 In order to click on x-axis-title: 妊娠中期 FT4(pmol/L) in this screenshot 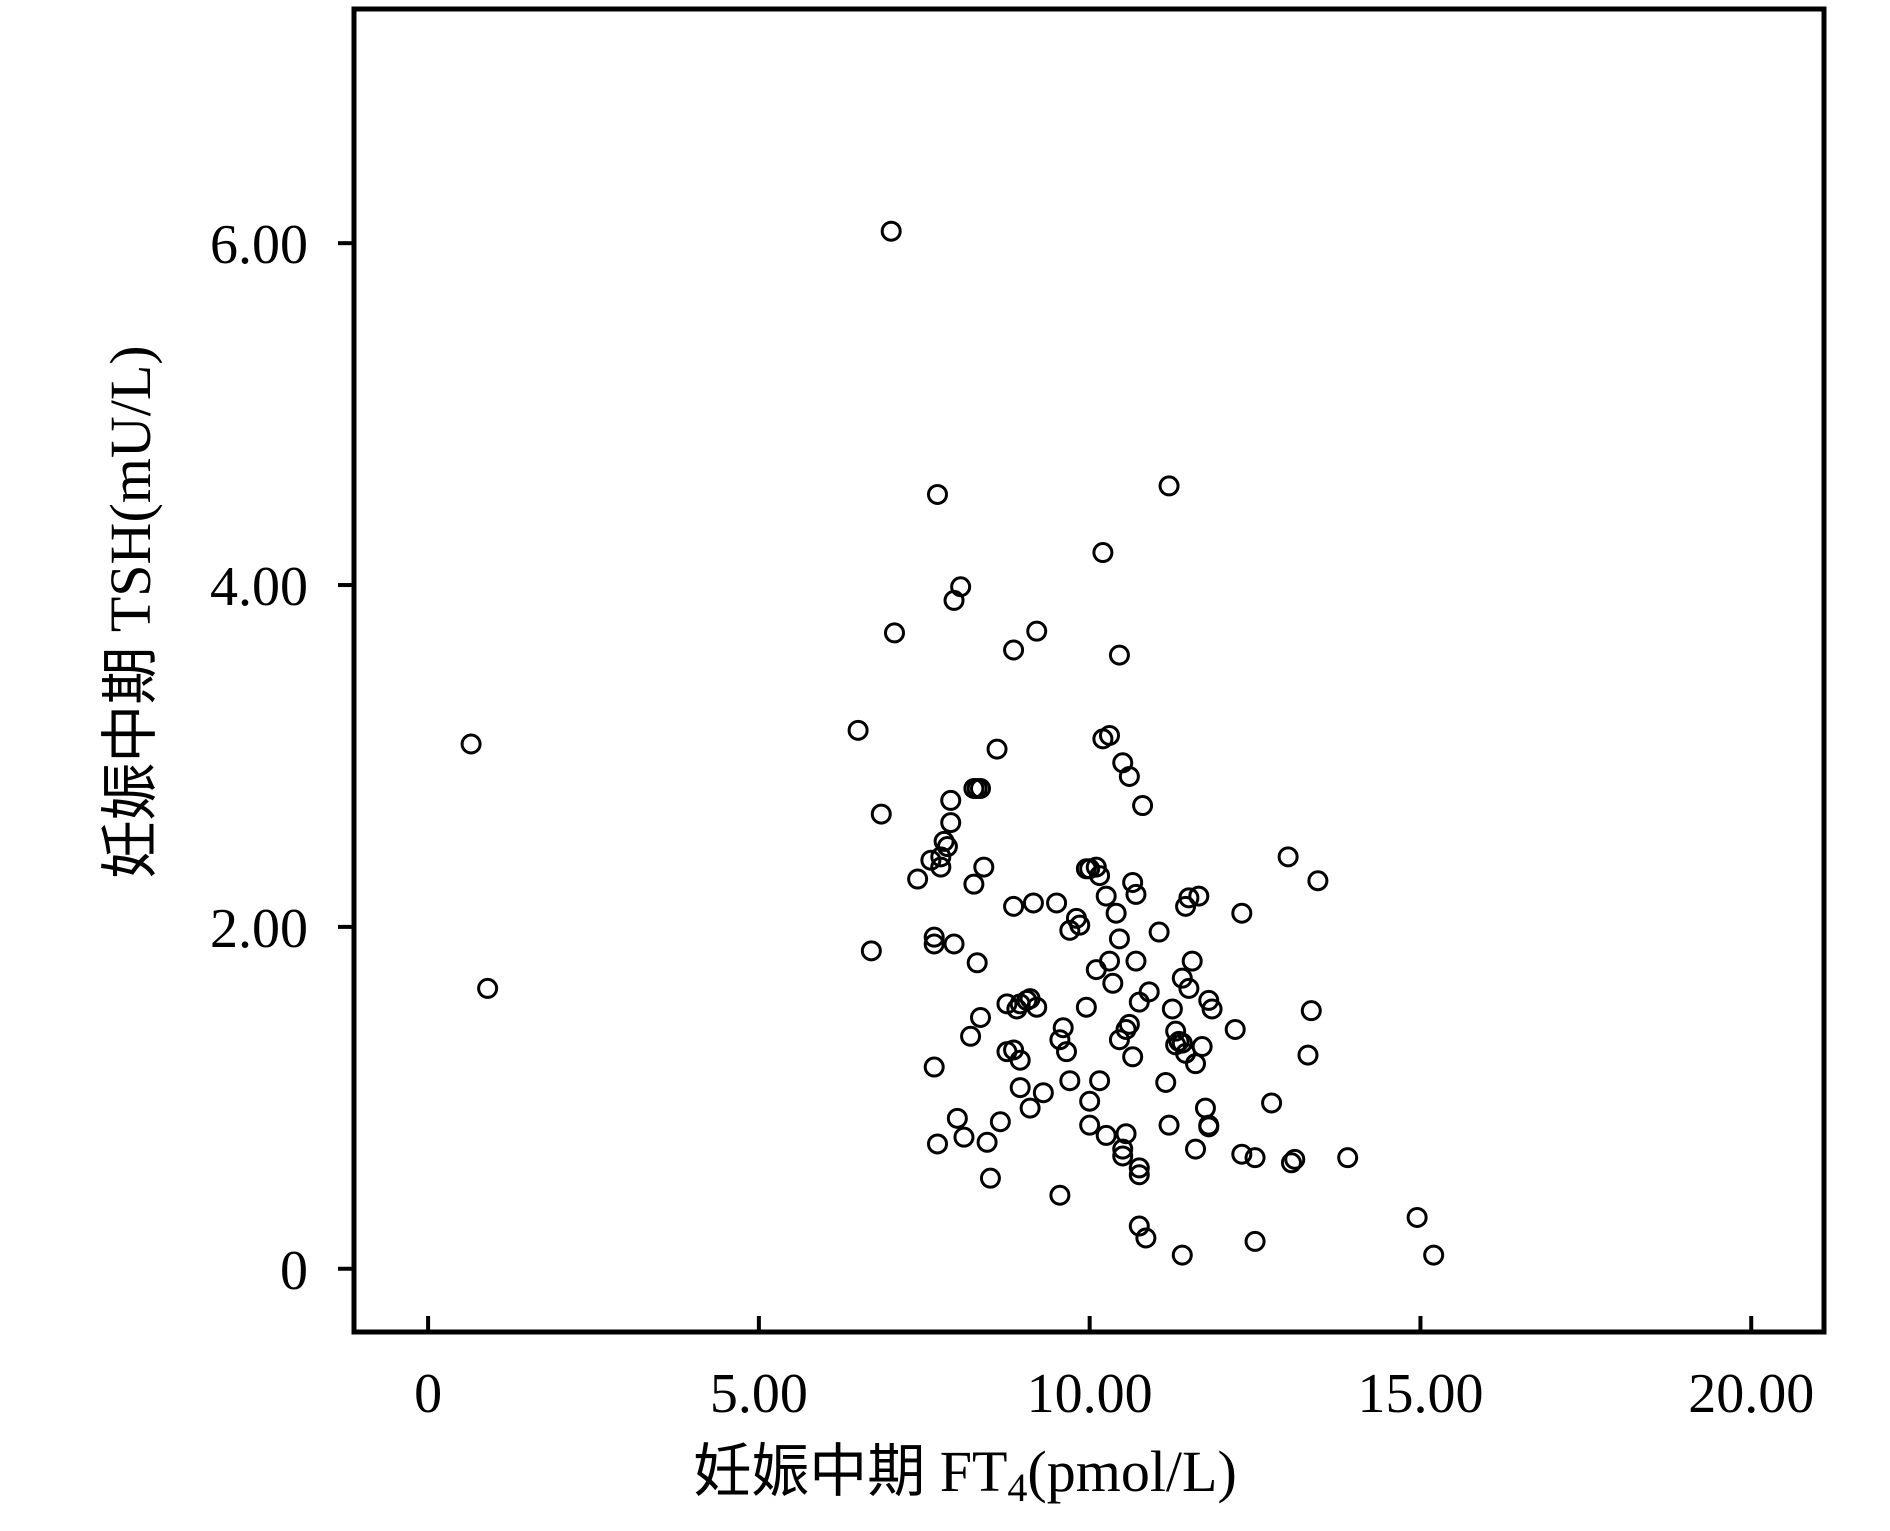, I will do `click(965, 1474)`.